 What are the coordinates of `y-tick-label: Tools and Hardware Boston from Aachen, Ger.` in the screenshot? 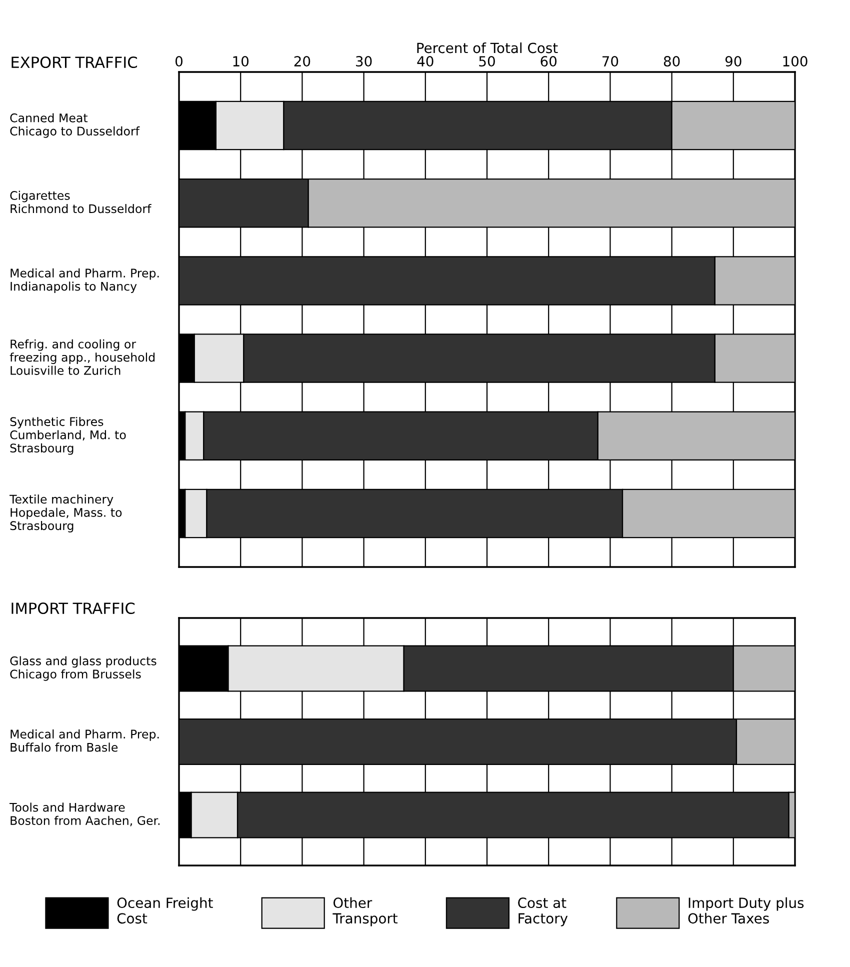 It's located at (85, 814).